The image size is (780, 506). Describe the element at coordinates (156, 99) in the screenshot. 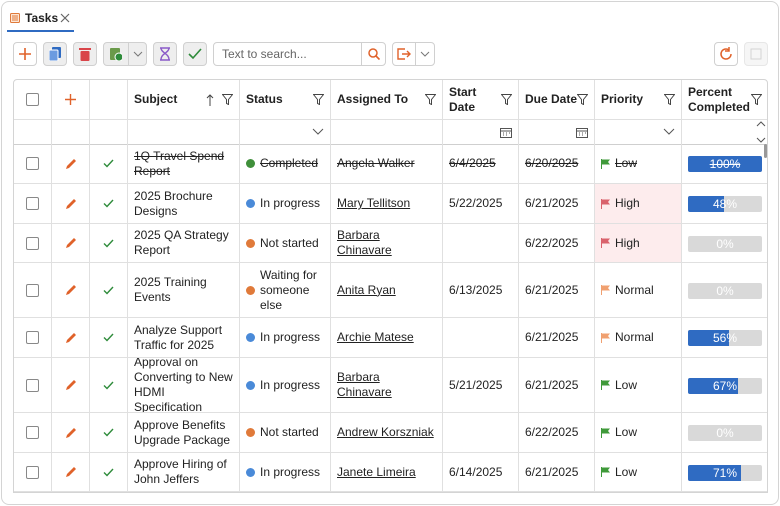

I see `column-title: Subject` at that location.